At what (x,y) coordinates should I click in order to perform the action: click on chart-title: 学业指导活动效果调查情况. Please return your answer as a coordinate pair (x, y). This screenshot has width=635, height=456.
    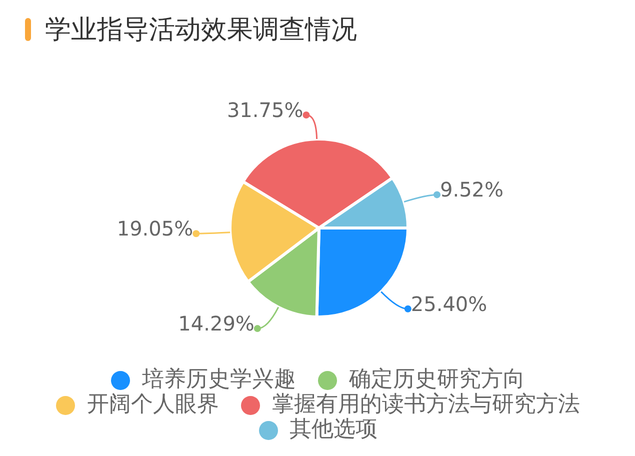
    Looking at the image, I should click on (201, 30).